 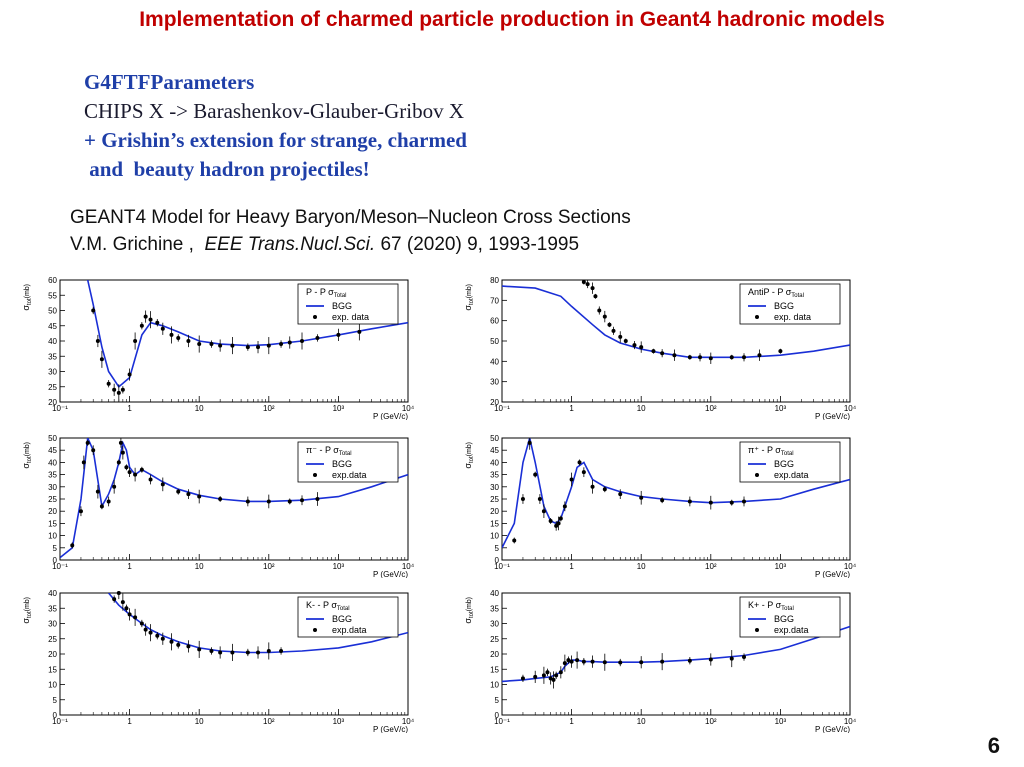 What do you see at coordinates (349, 630) in the screenshot?
I see `legend-exp-label: exp.data` at bounding box center [349, 630].